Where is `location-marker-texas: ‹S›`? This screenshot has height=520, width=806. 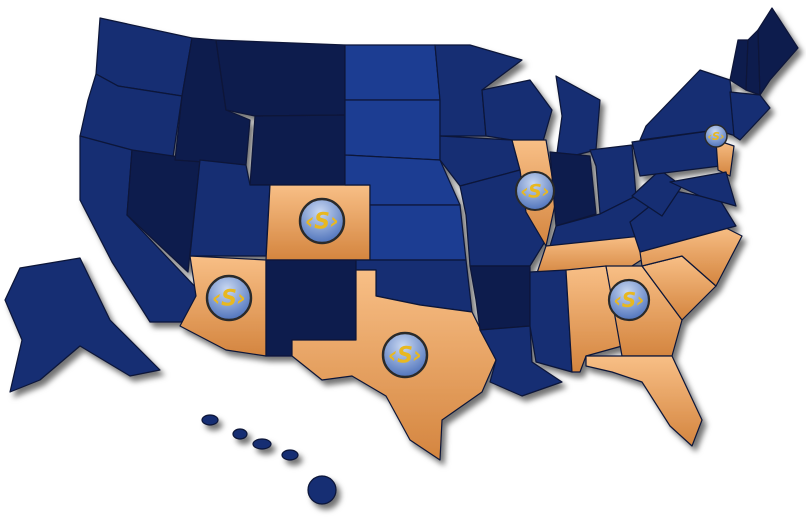
location-marker-texas: ‹S› is located at coordinates (405, 355).